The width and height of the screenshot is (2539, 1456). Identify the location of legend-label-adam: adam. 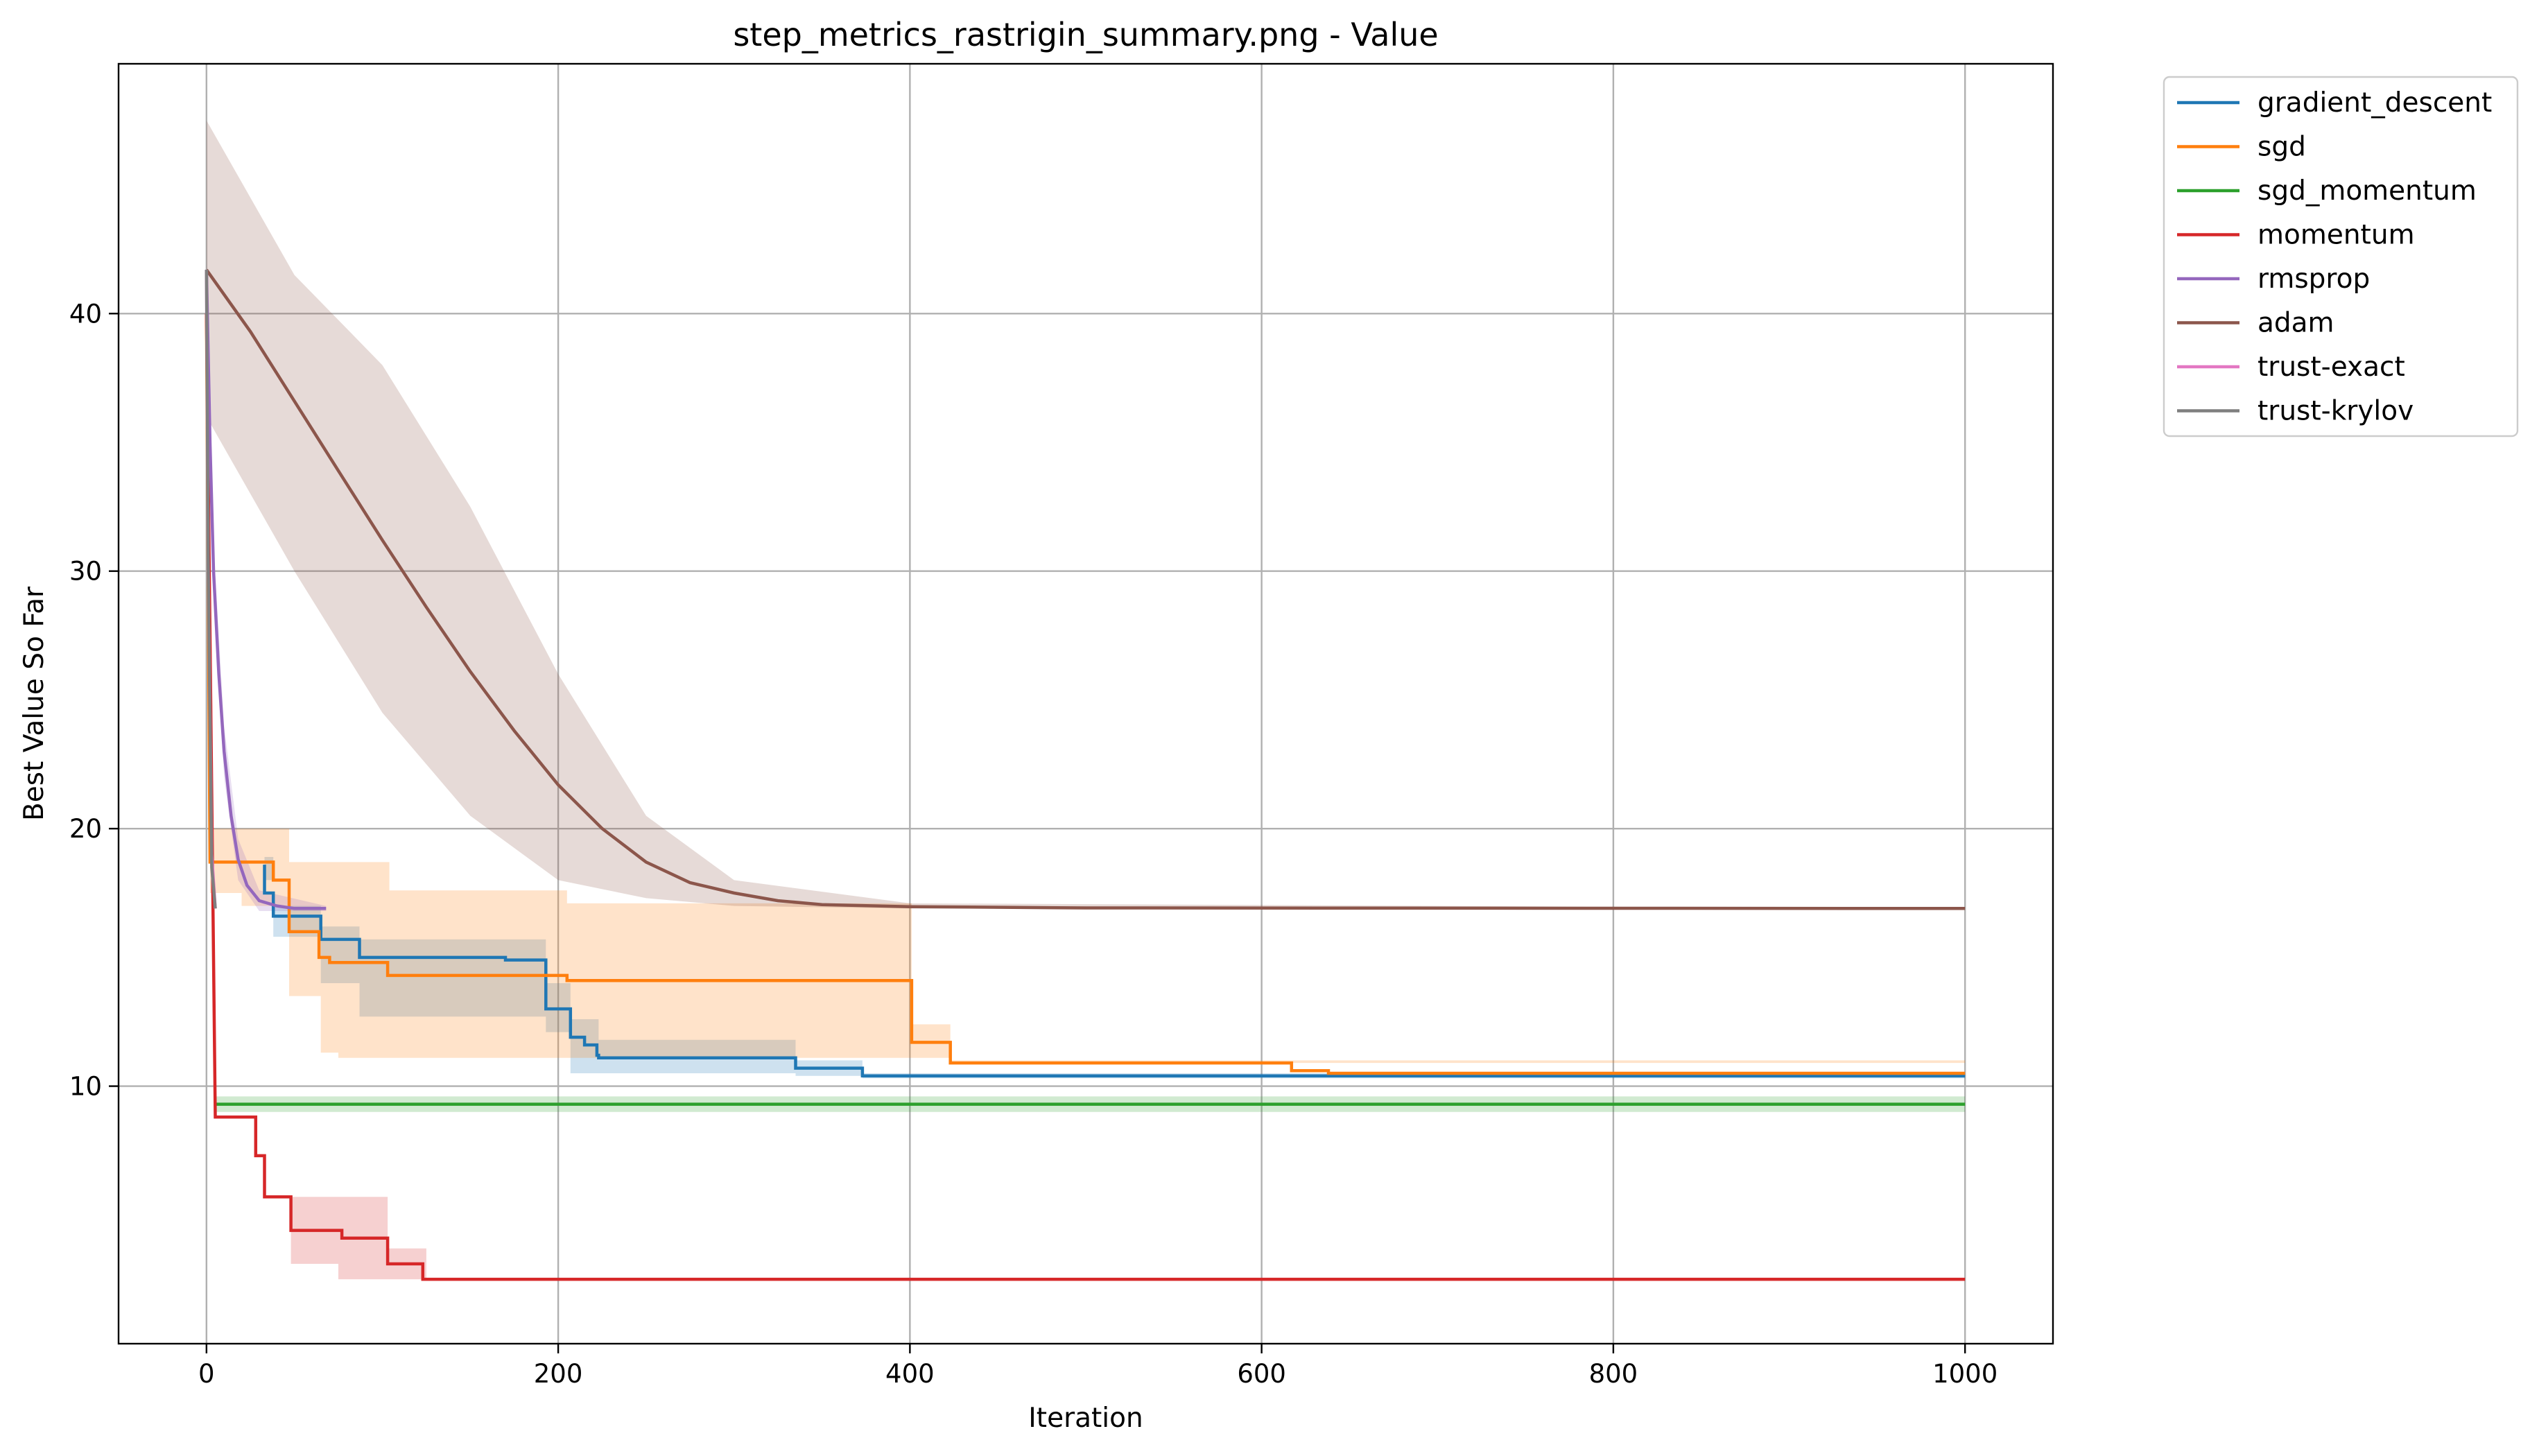
(2296, 323).